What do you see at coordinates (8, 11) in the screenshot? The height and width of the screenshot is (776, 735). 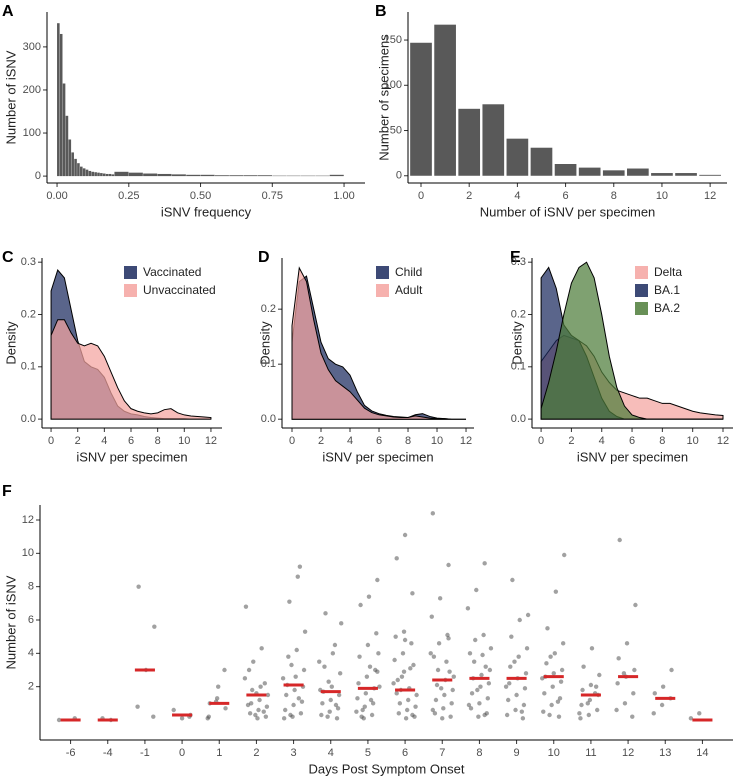 I see `panel-letter: A` at bounding box center [8, 11].